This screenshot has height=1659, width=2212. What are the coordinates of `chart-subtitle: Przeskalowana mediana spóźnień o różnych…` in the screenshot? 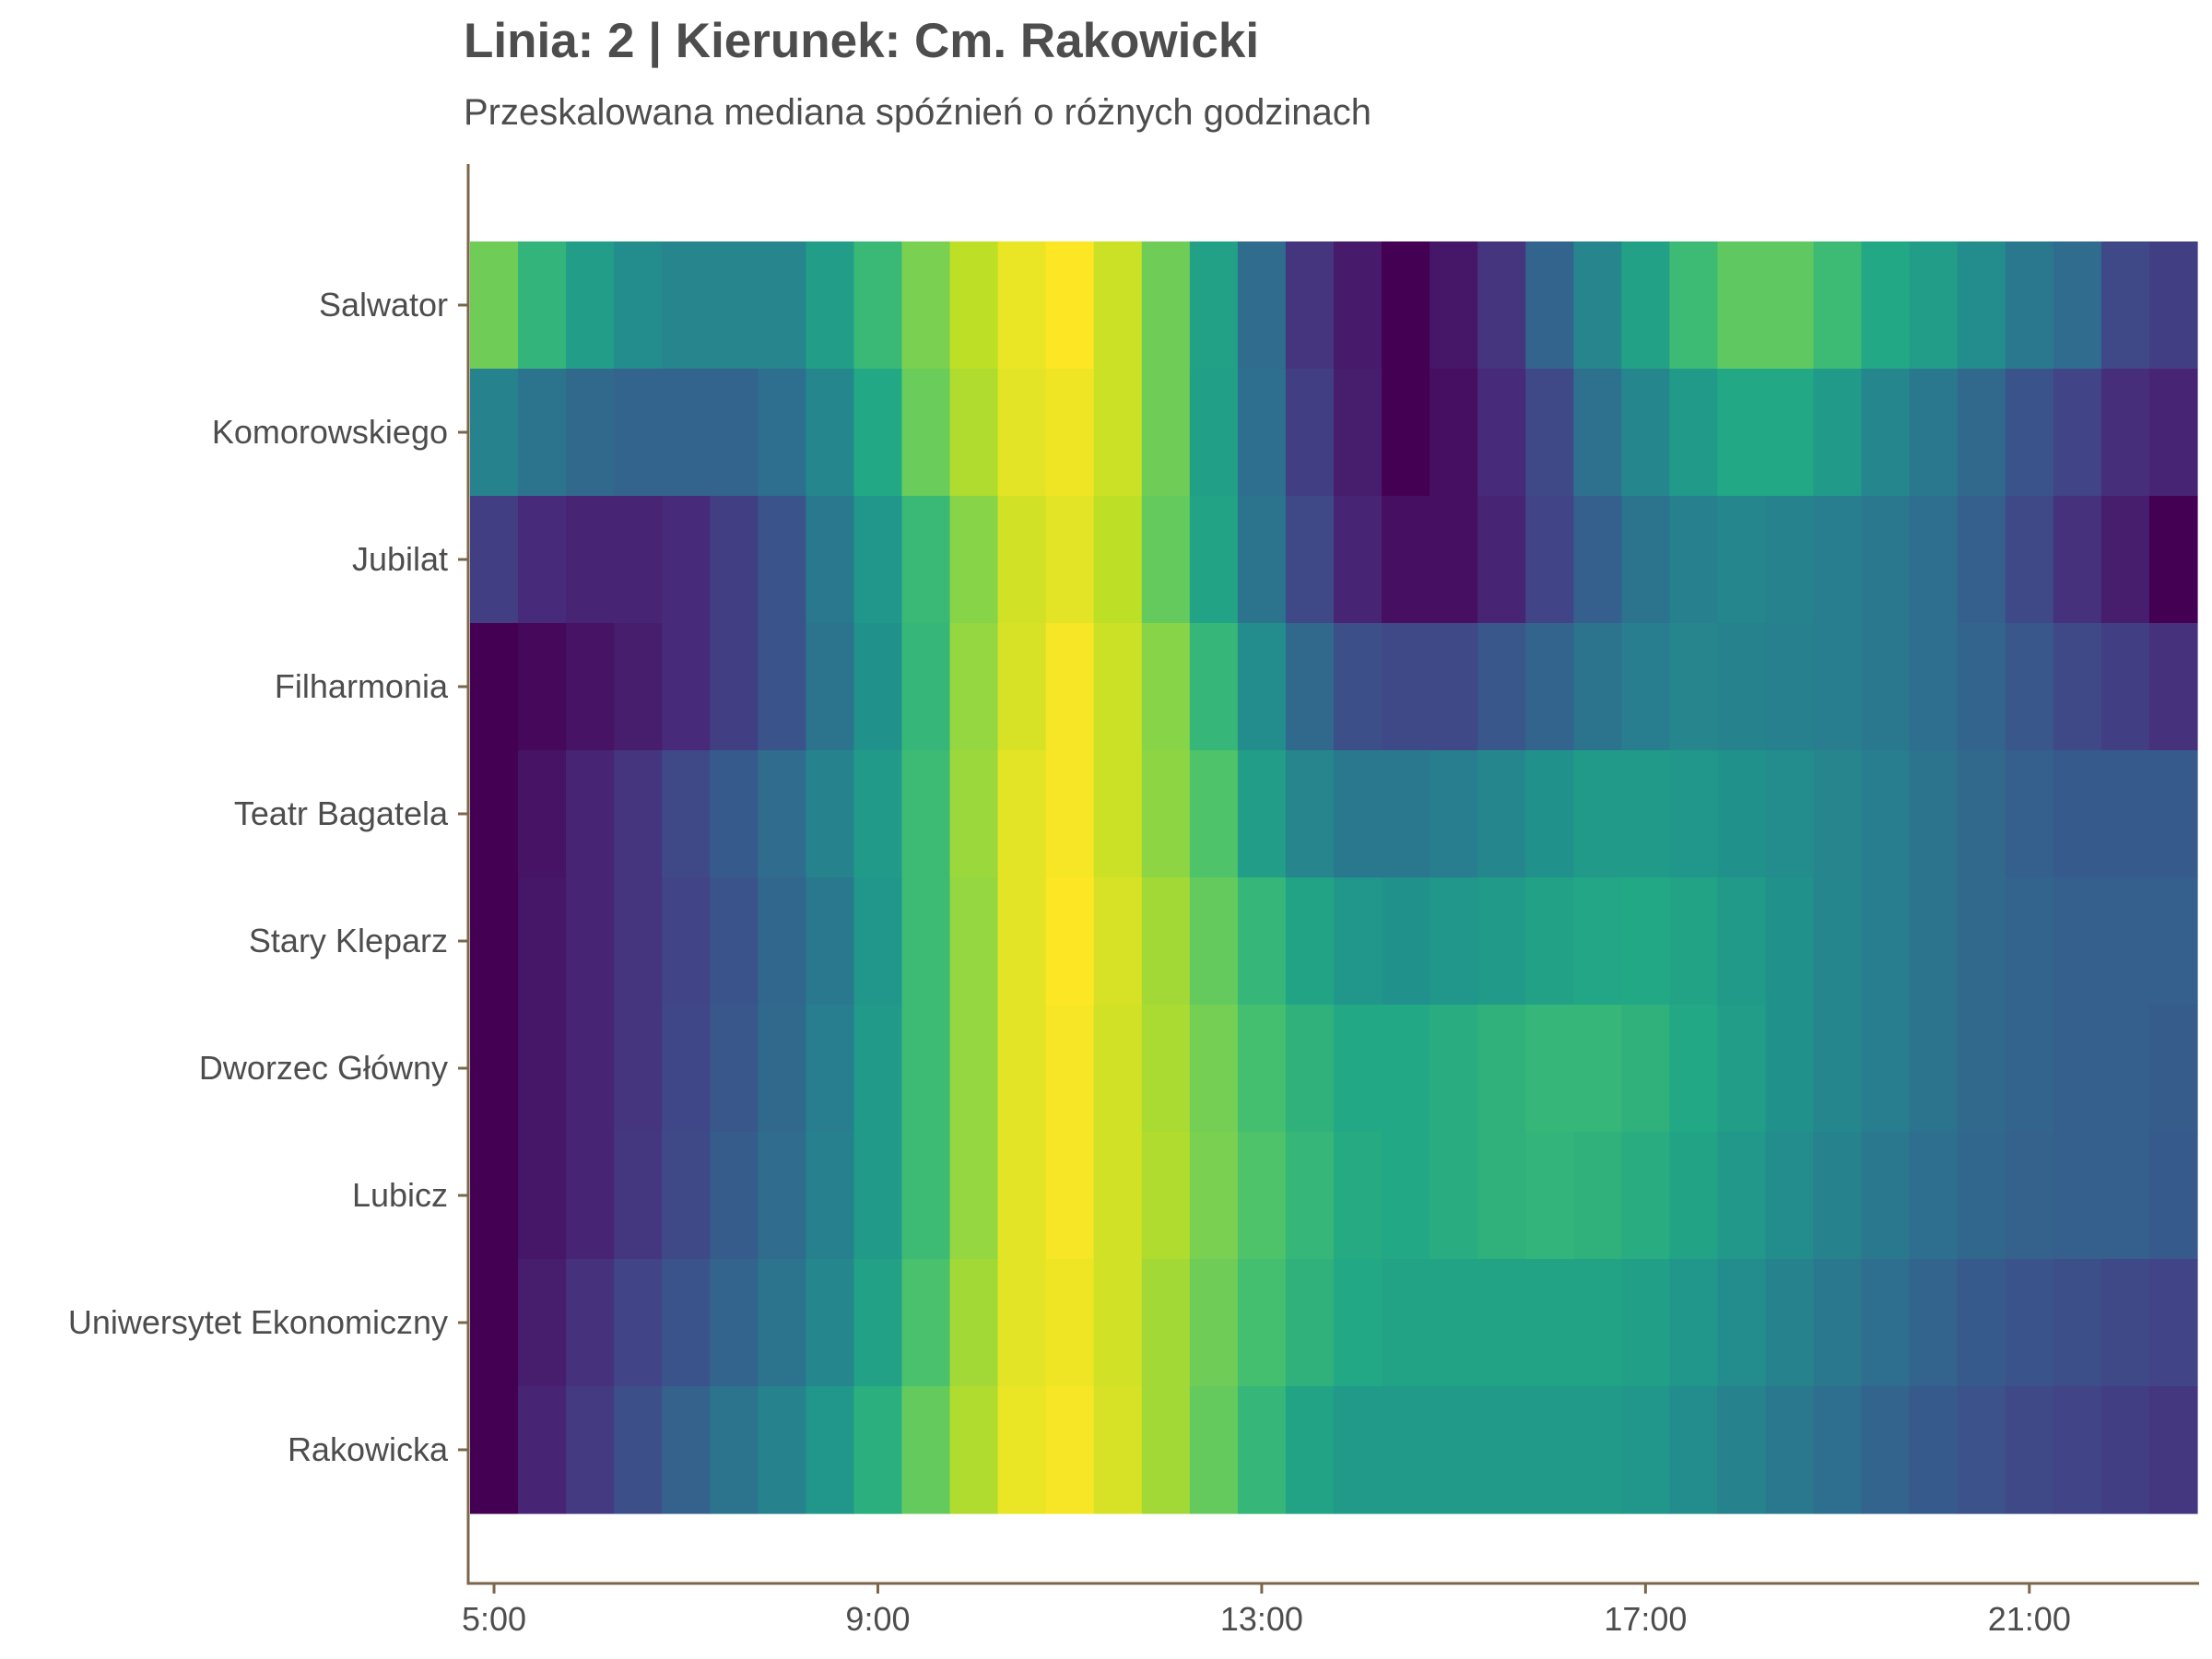 It's located at (918, 112).